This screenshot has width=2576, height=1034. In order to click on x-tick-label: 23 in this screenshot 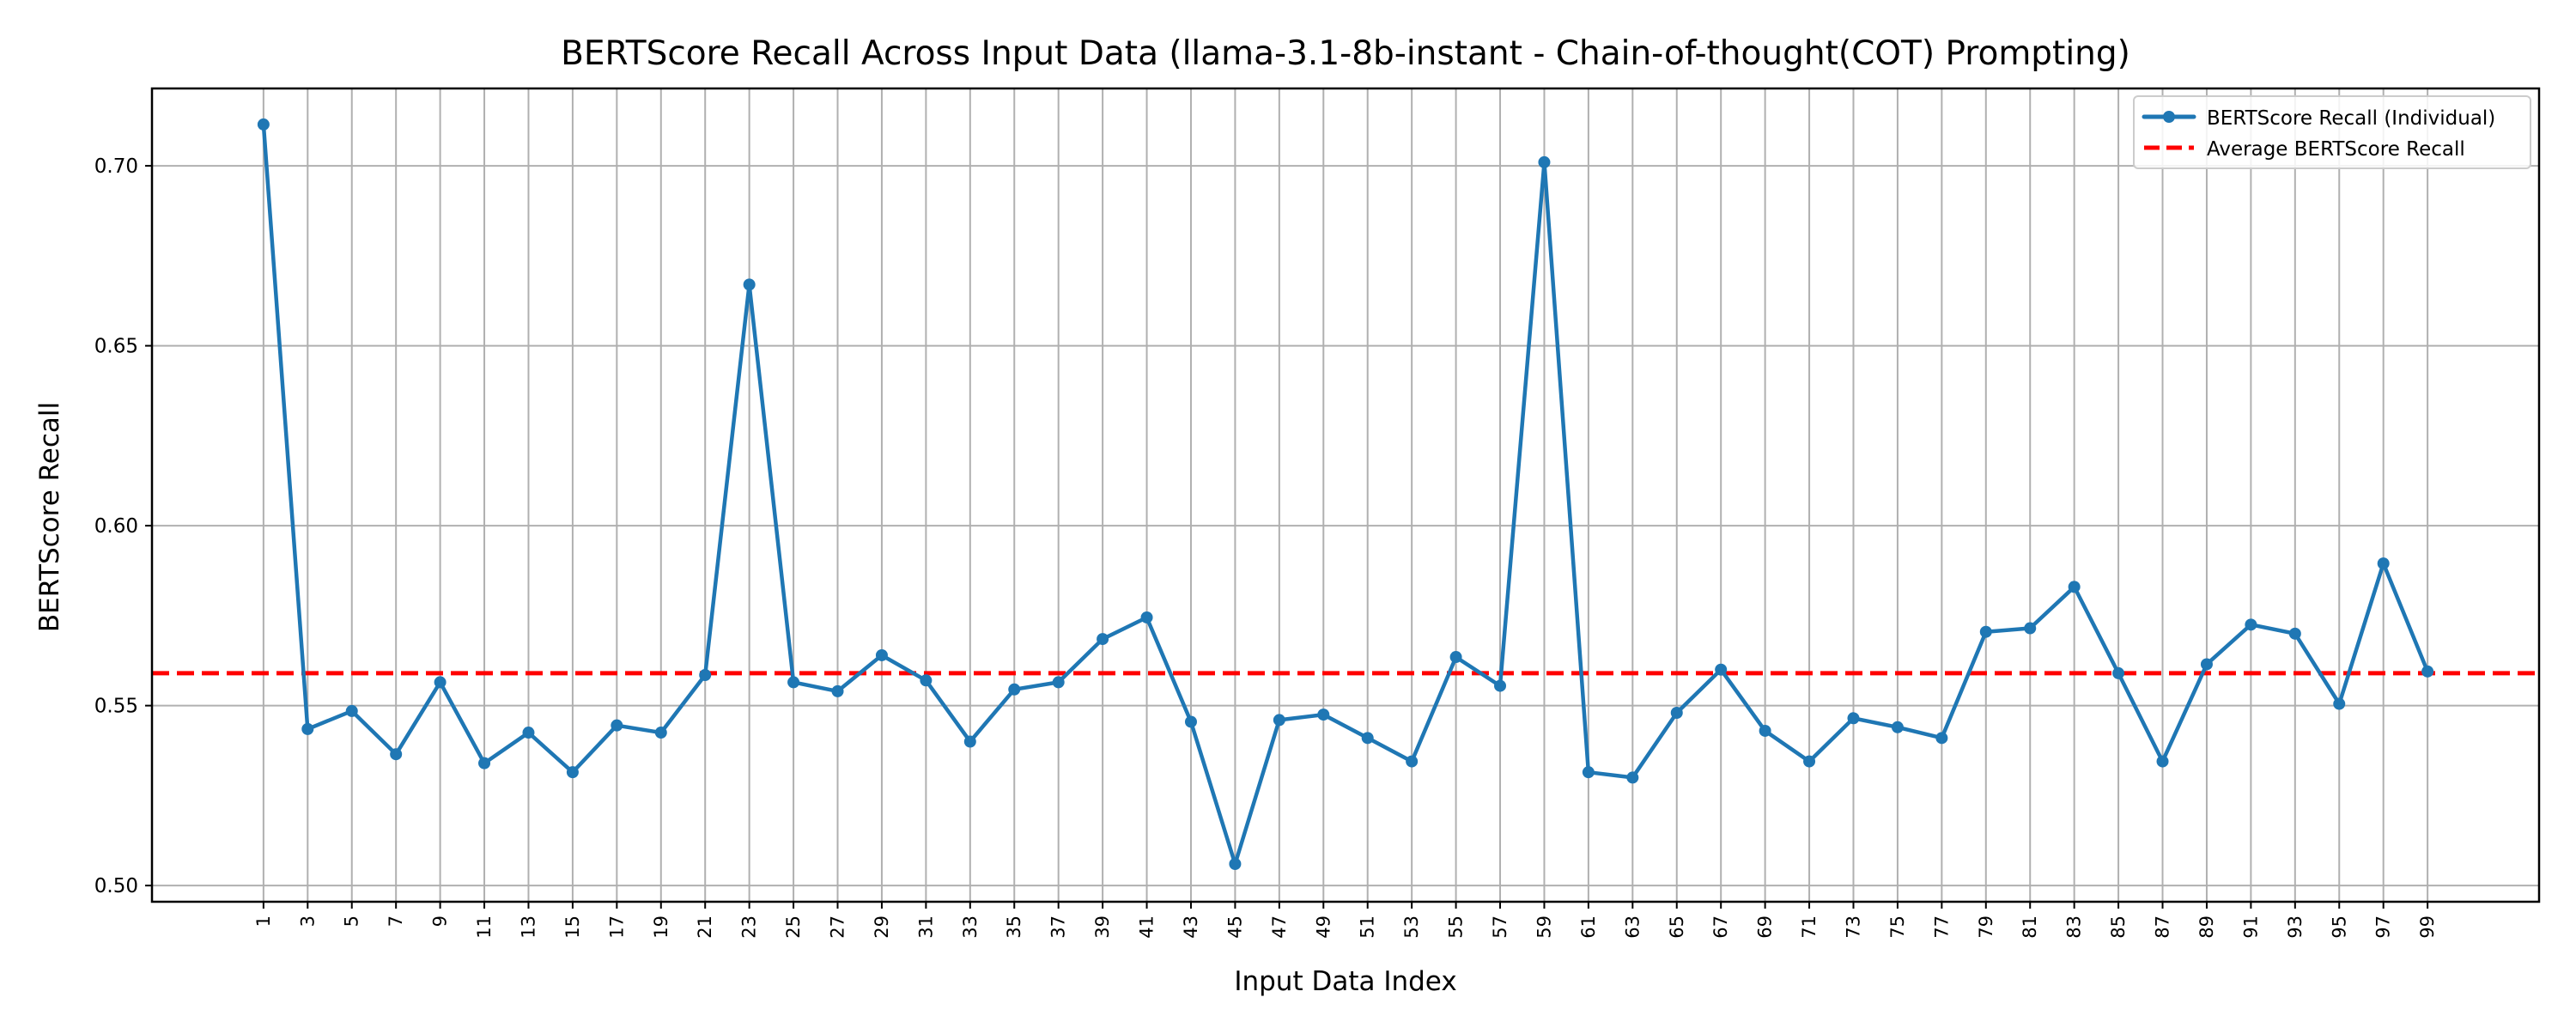, I will do `click(749, 927)`.